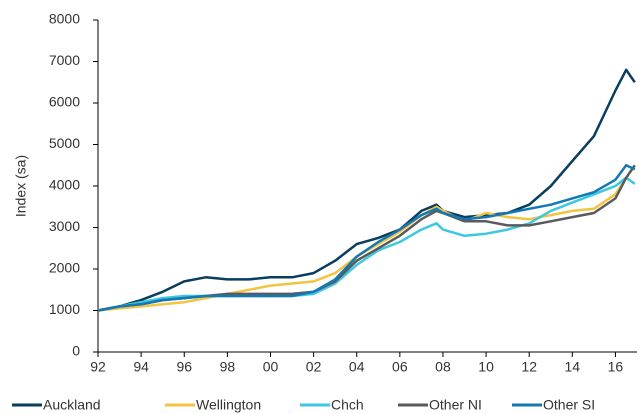  Describe the element at coordinates (271, 367) in the screenshot. I see `x-tick-label: 00` at that location.